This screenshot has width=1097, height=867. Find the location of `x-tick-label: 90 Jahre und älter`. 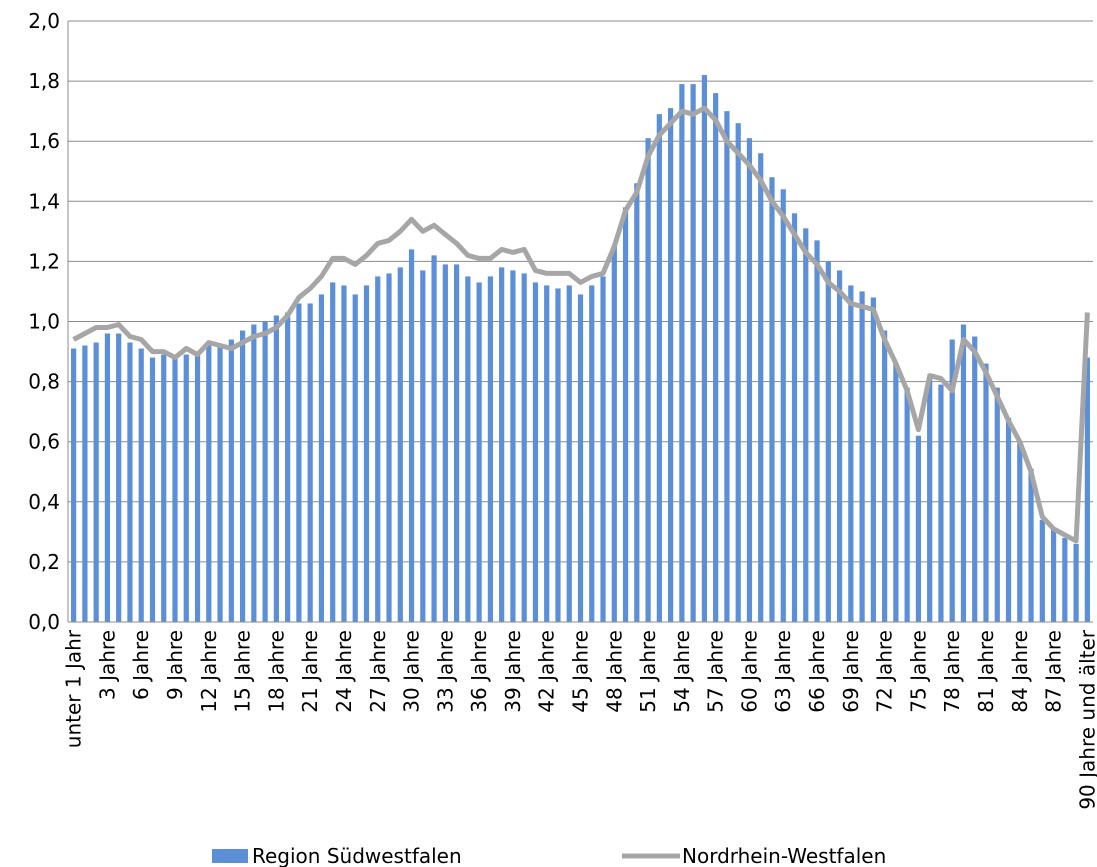

x-tick-label: 90 Jahre und älter is located at coordinates (1086, 719).